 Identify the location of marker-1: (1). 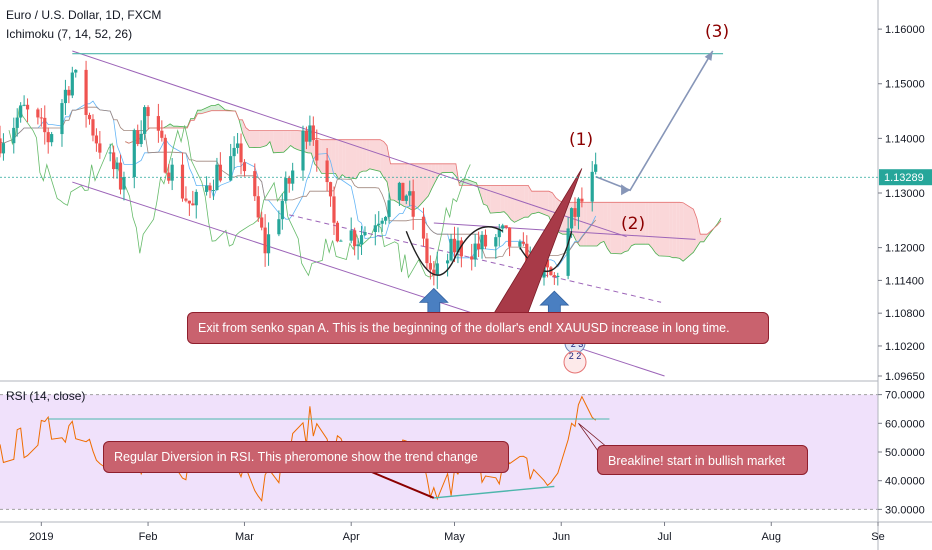
(581, 140).